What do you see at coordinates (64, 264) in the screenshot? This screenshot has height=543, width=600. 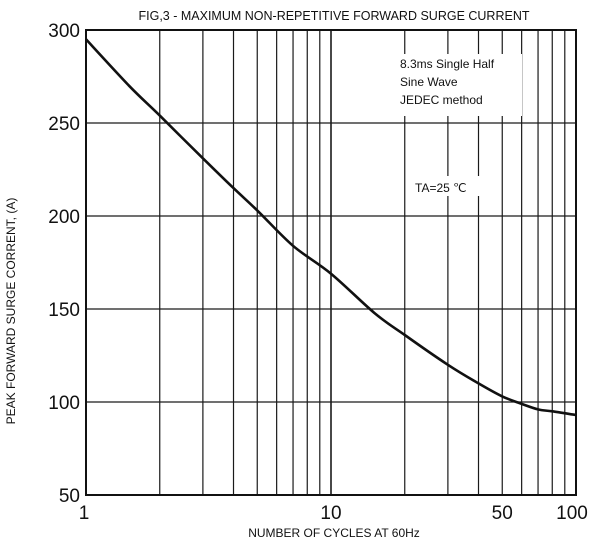 I see `y-tick-labels: 300 250 200 150 100 50` at bounding box center [64, 264].